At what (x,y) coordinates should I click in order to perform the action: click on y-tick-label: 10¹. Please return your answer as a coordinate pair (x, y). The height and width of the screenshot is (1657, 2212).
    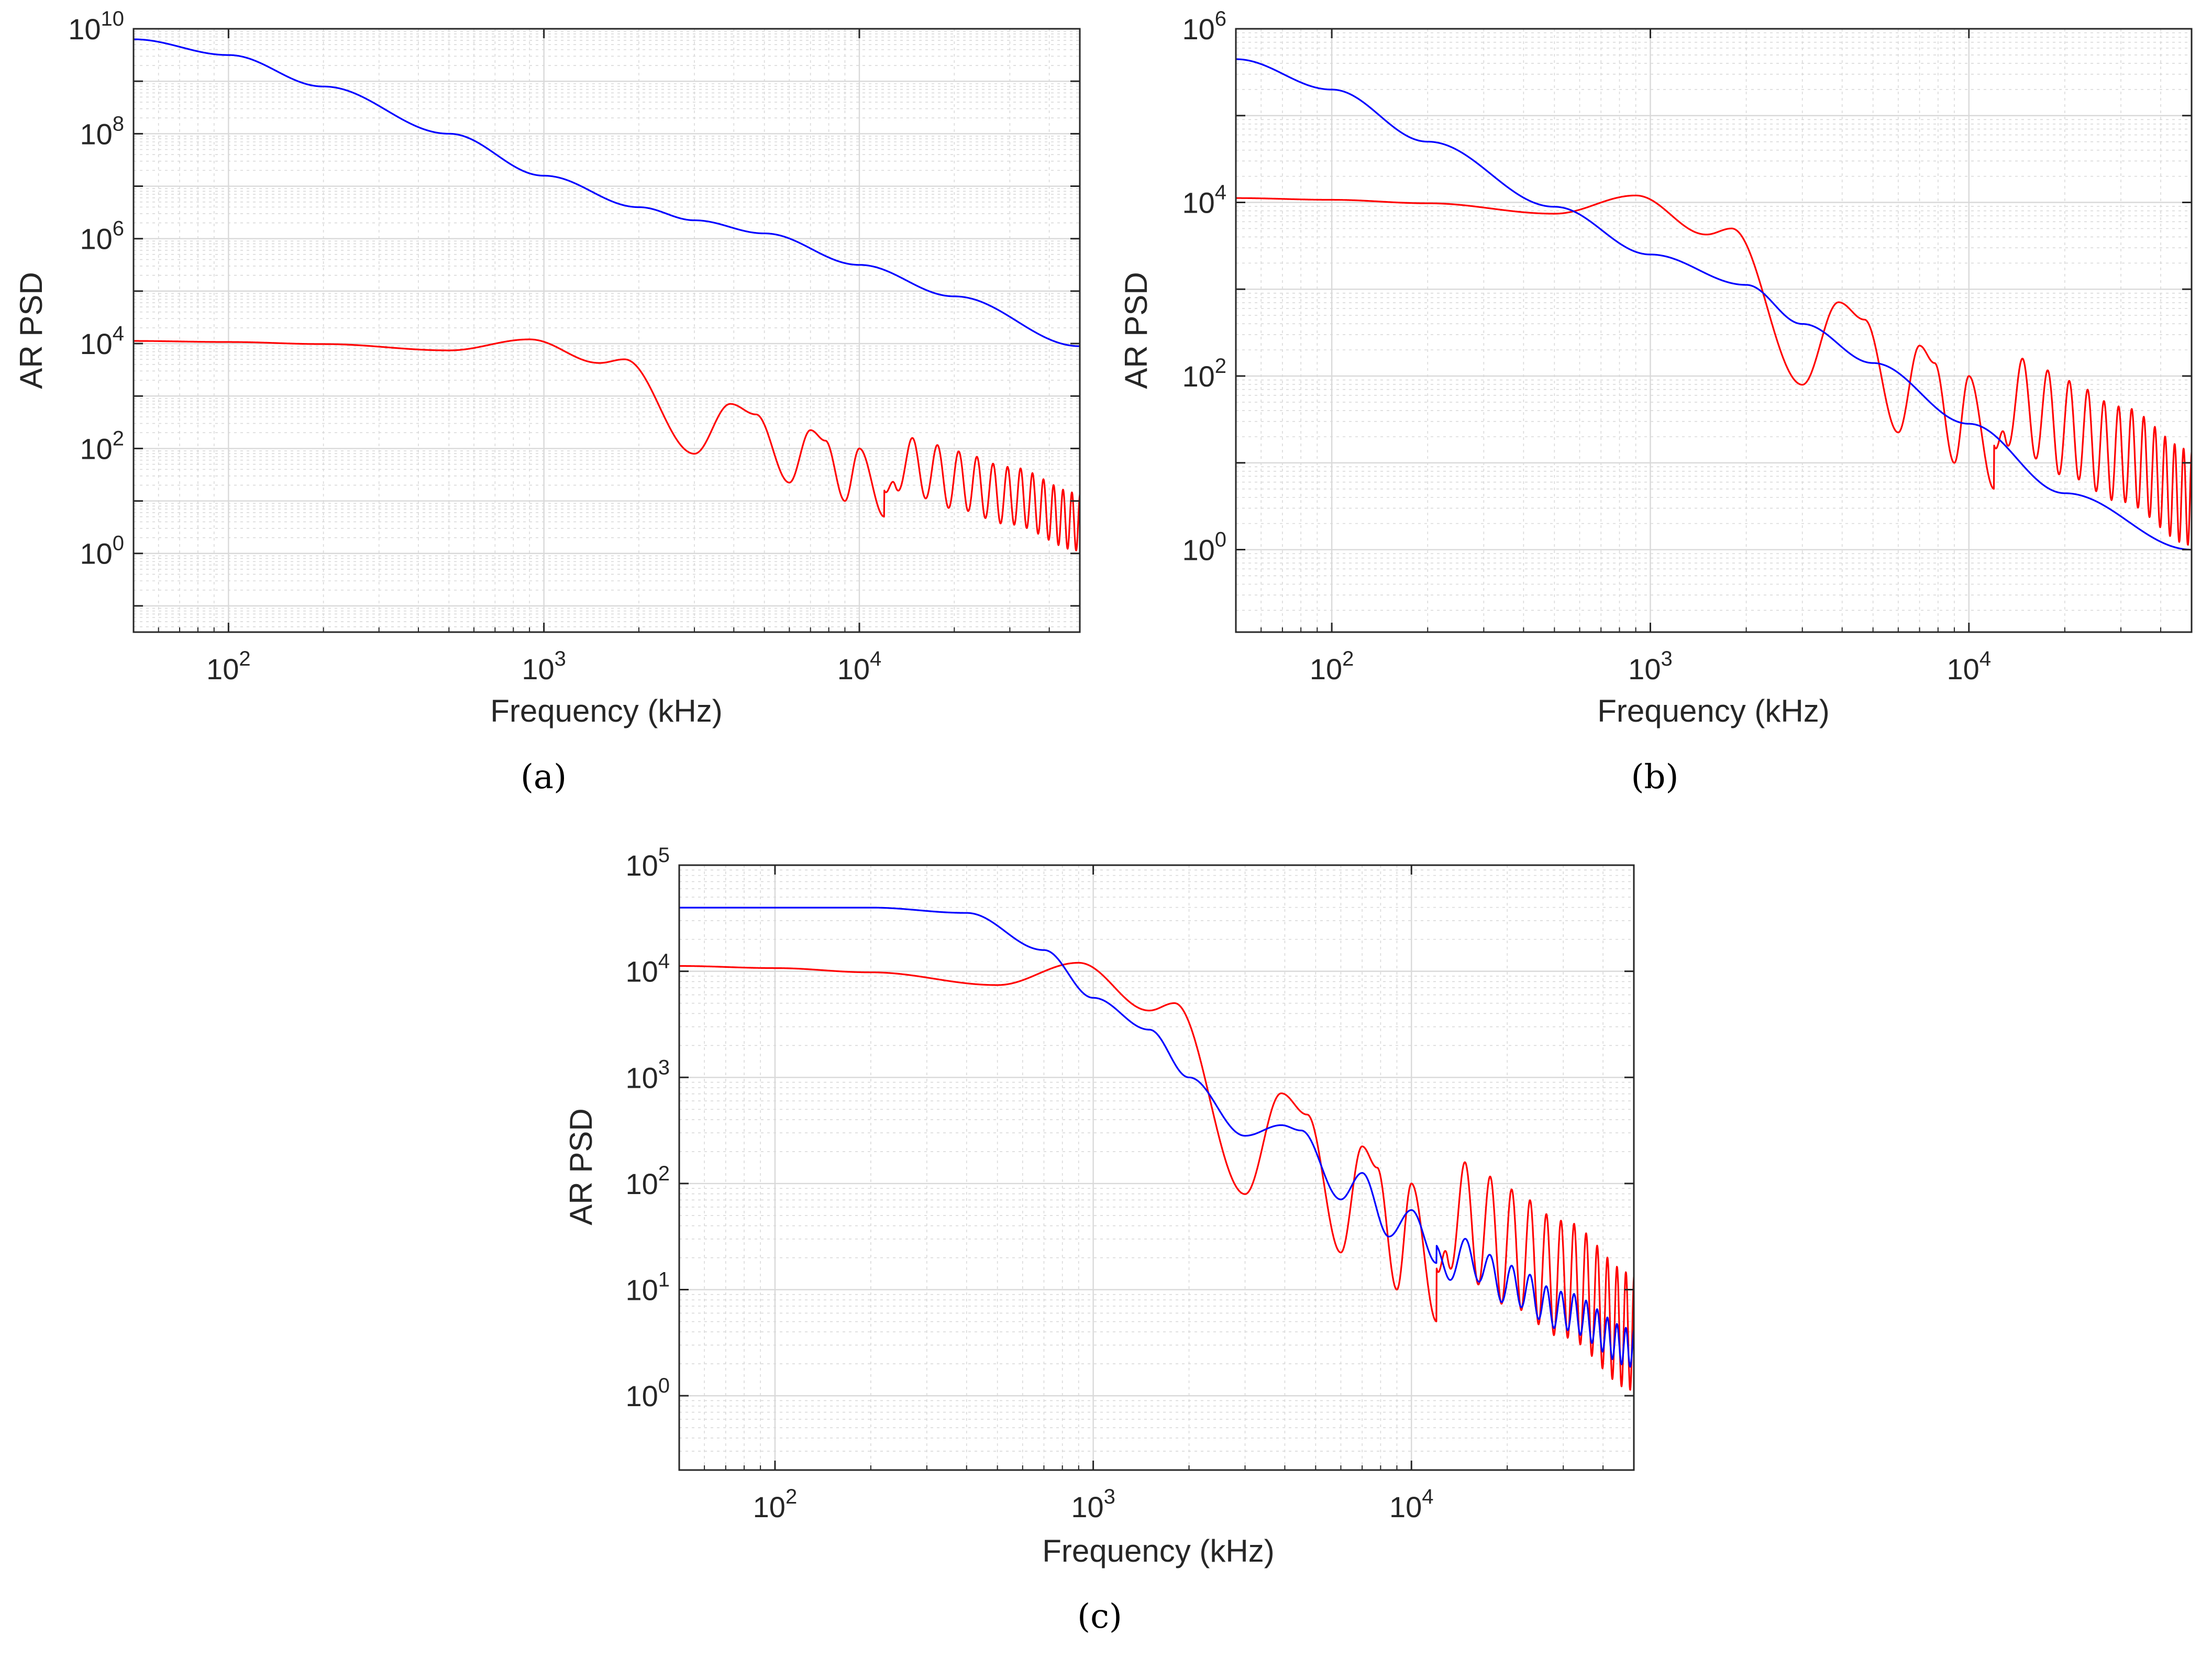
    Looking at the image, I should click on (647, 1287).